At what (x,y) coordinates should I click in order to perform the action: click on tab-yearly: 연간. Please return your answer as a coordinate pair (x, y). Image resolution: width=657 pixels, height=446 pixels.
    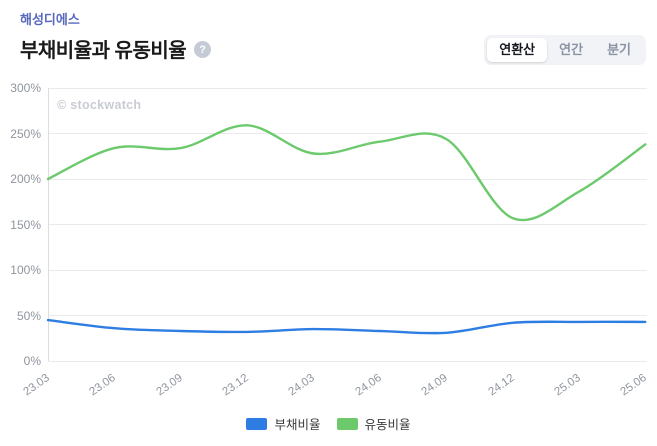
    Looking at the image, I should click on (571, 50).